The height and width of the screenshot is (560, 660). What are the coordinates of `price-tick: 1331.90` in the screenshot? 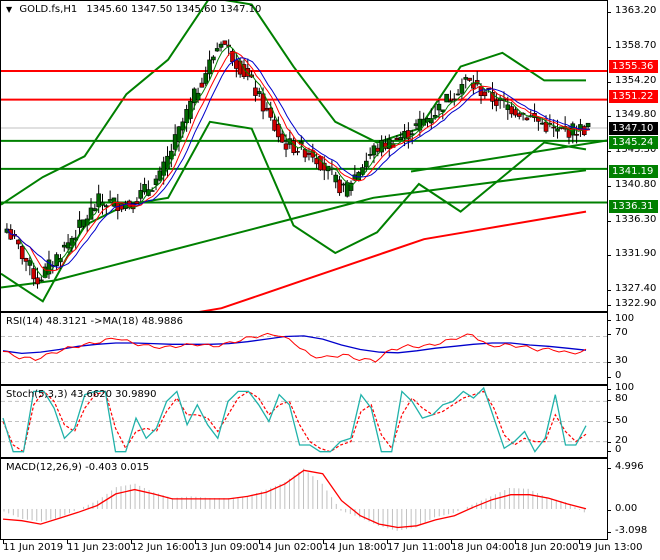 It's located at (631, 253).